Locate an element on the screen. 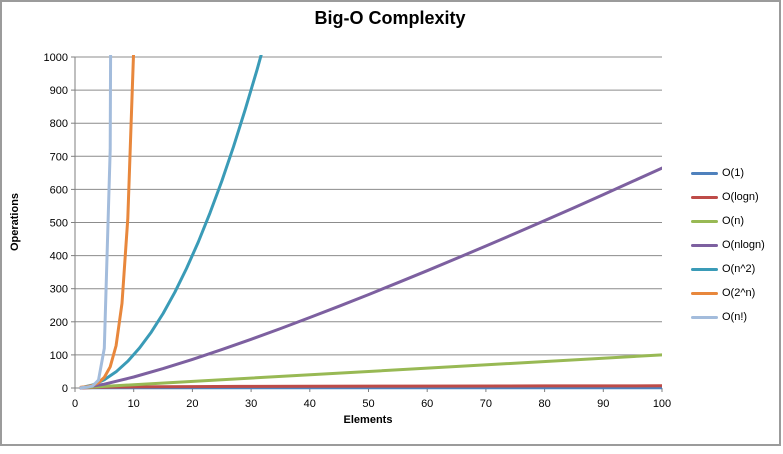  legend: O(1) O(logn) O(n) O(nlogn) O(n^2) O(2^n) O(n!) is located at coordinates (728, 245).